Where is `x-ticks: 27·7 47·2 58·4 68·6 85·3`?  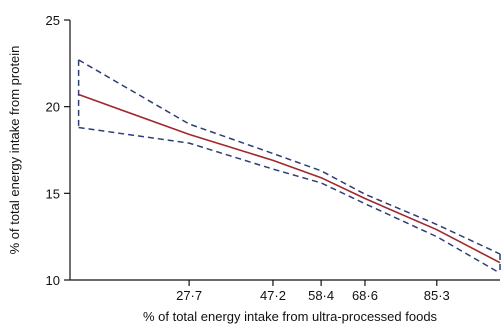 x-ticks: 27·7 47·2 58·4 68·6 85·3 is located at coordinates (313, 291).